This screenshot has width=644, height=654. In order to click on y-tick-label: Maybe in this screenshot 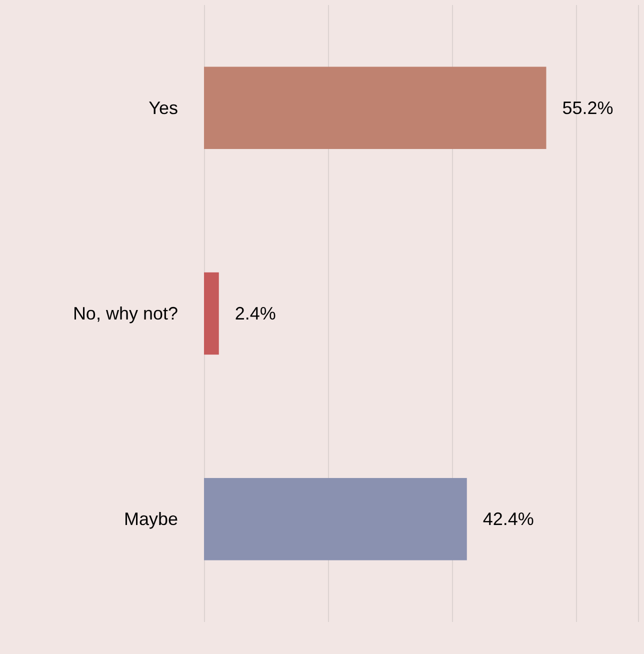, I will do `click(151, 519)`.